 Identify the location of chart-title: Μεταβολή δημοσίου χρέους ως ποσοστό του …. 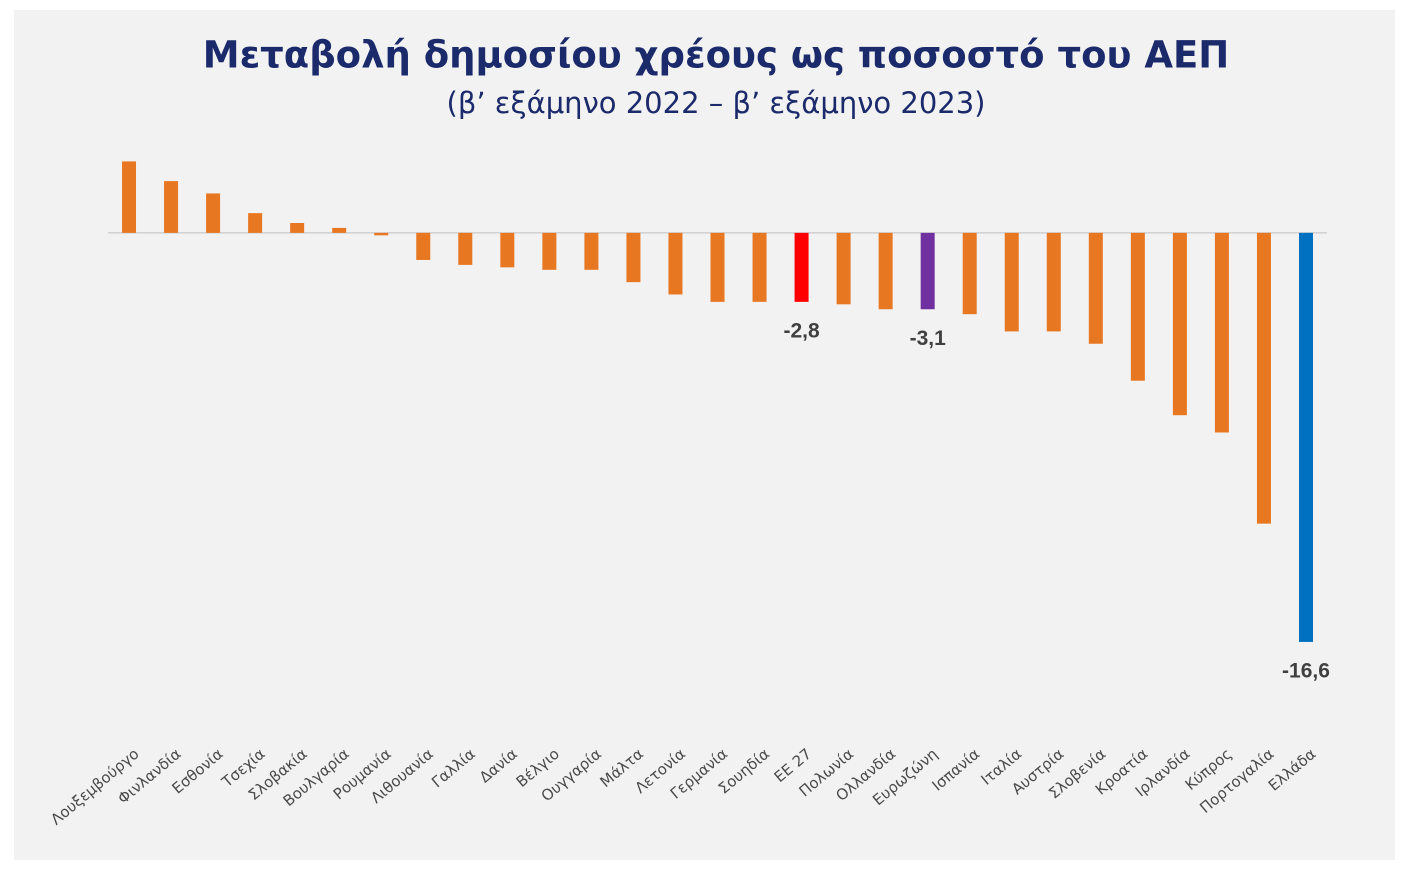
(716, 55).